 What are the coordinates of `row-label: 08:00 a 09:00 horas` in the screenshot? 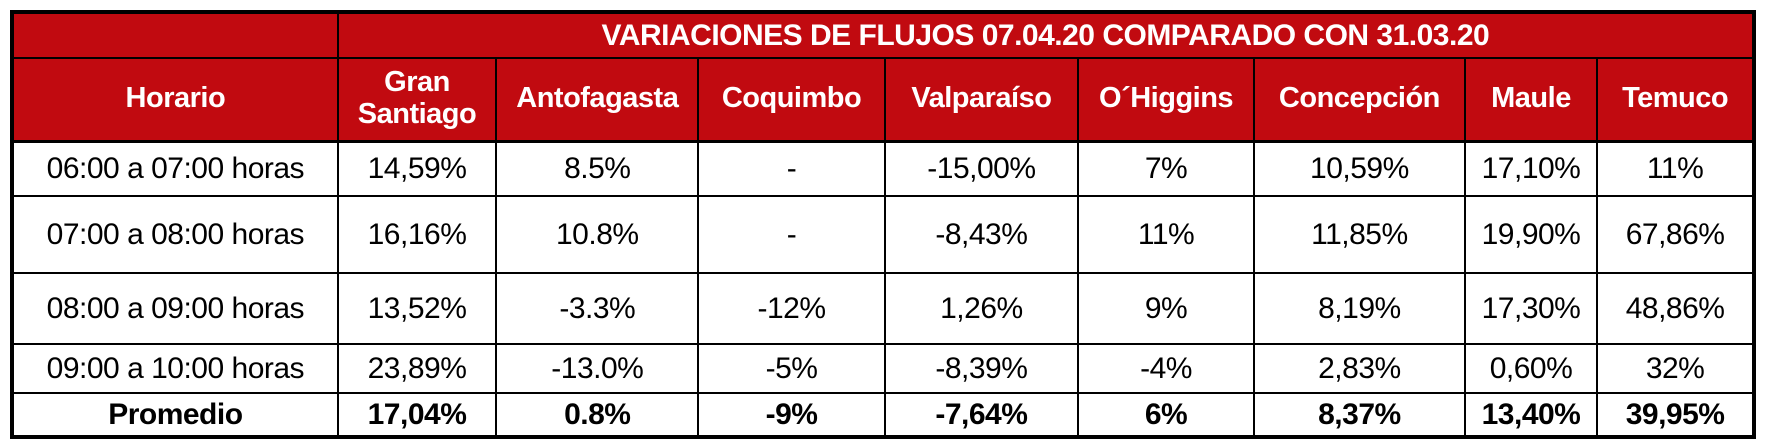 It's located at (175, 308).